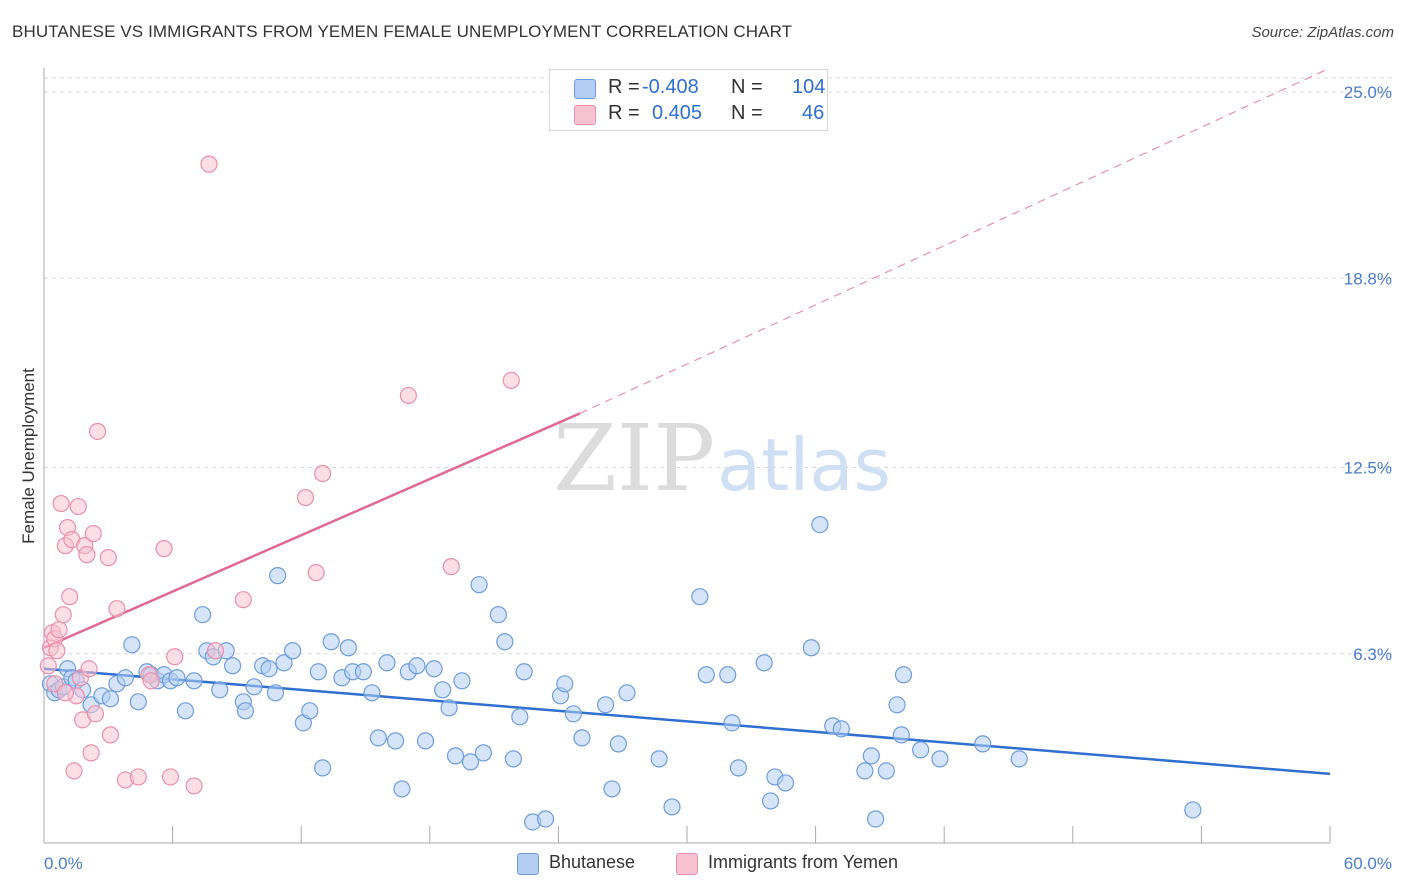 The width and height of the screenshot is (1406, 892). I want to click on y-axis-label: Female Unemployment, so click(28, 456).